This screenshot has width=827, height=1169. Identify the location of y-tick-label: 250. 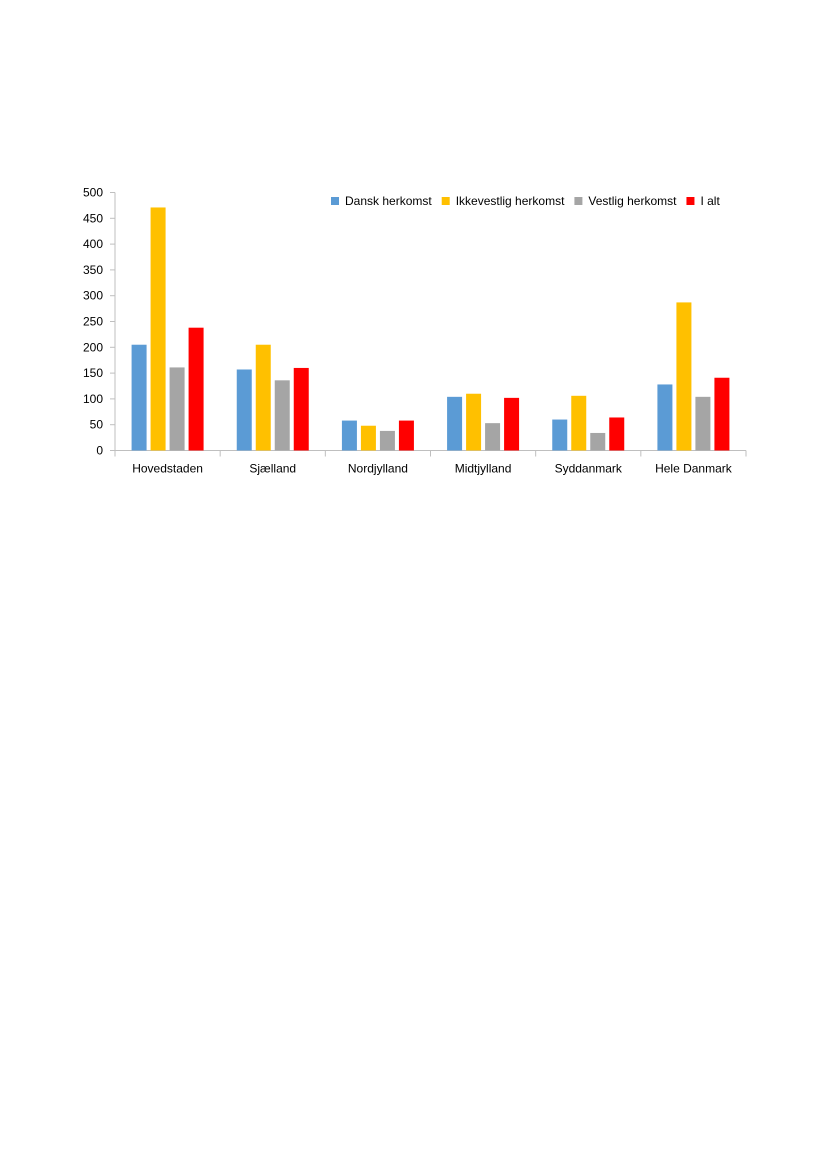
(93, 322).